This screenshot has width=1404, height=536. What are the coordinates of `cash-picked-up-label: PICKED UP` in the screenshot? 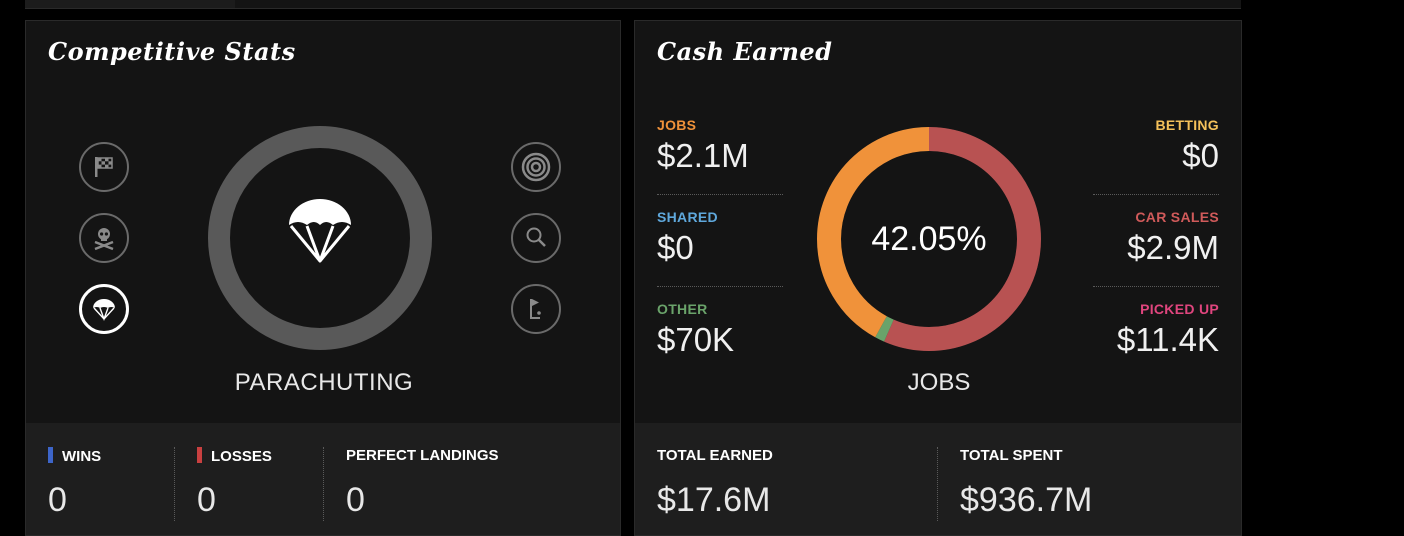 It's located at (1179, 309).